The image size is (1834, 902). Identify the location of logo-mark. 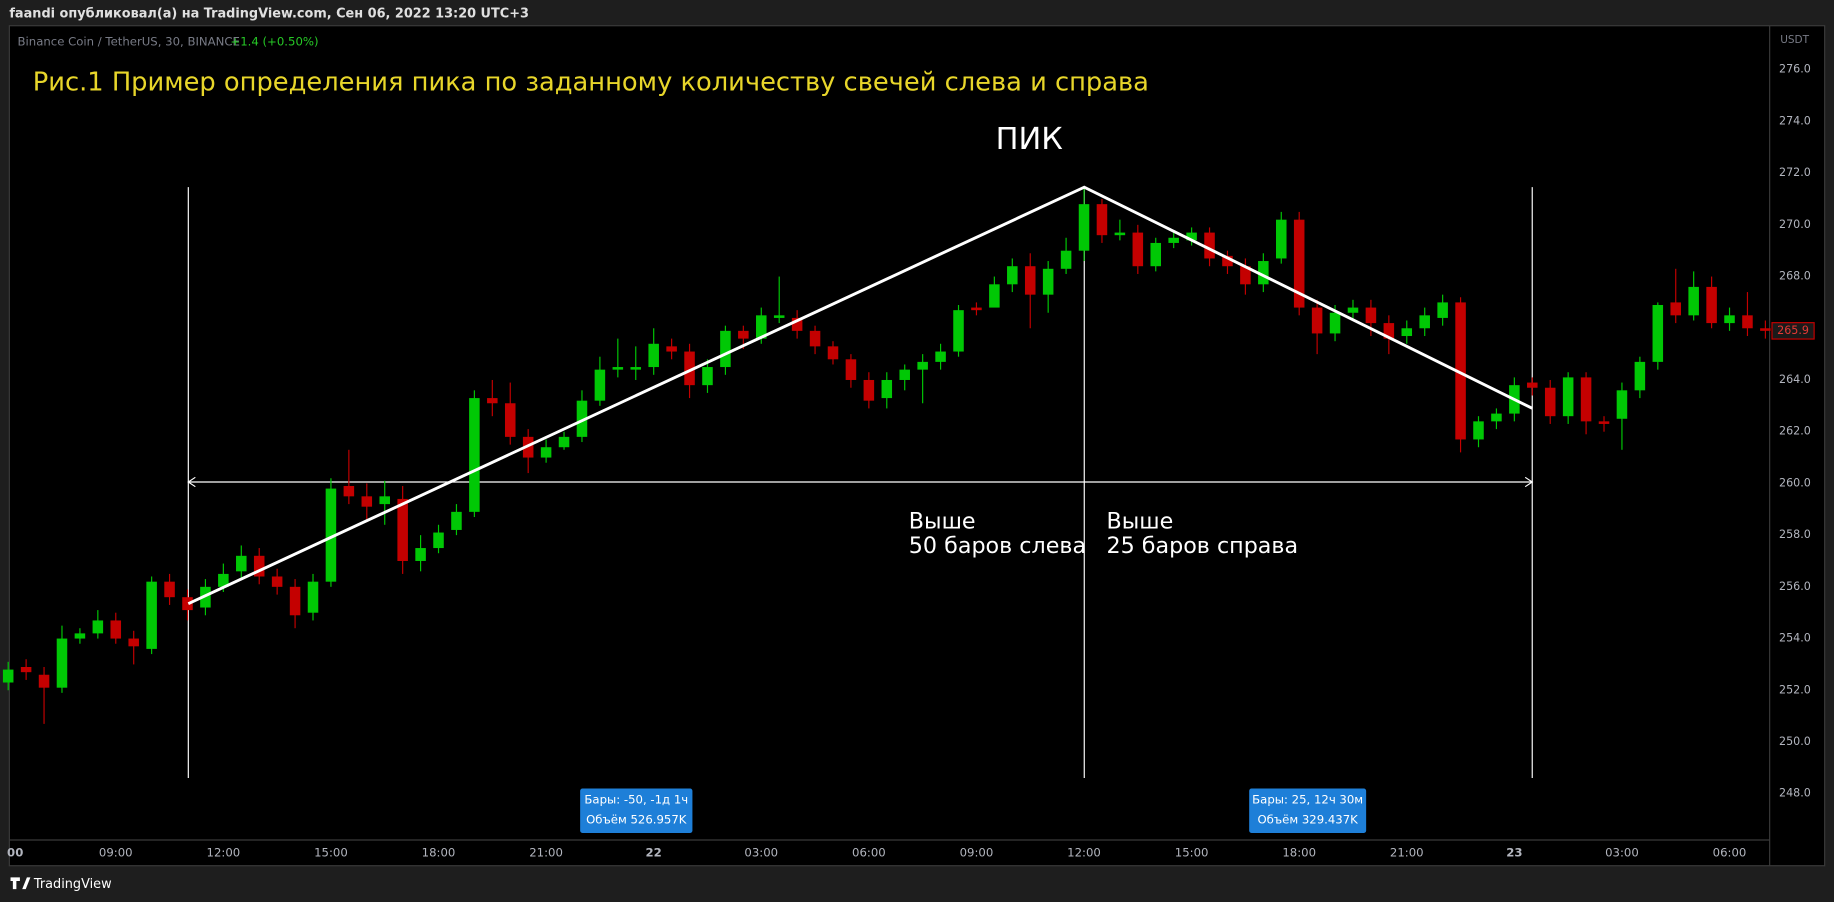
(20, 883).